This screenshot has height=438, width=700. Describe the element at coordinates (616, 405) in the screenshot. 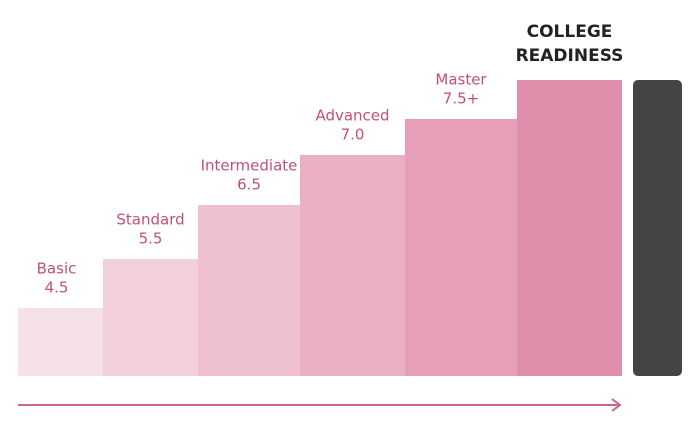

I see `arrow-head` at that location.